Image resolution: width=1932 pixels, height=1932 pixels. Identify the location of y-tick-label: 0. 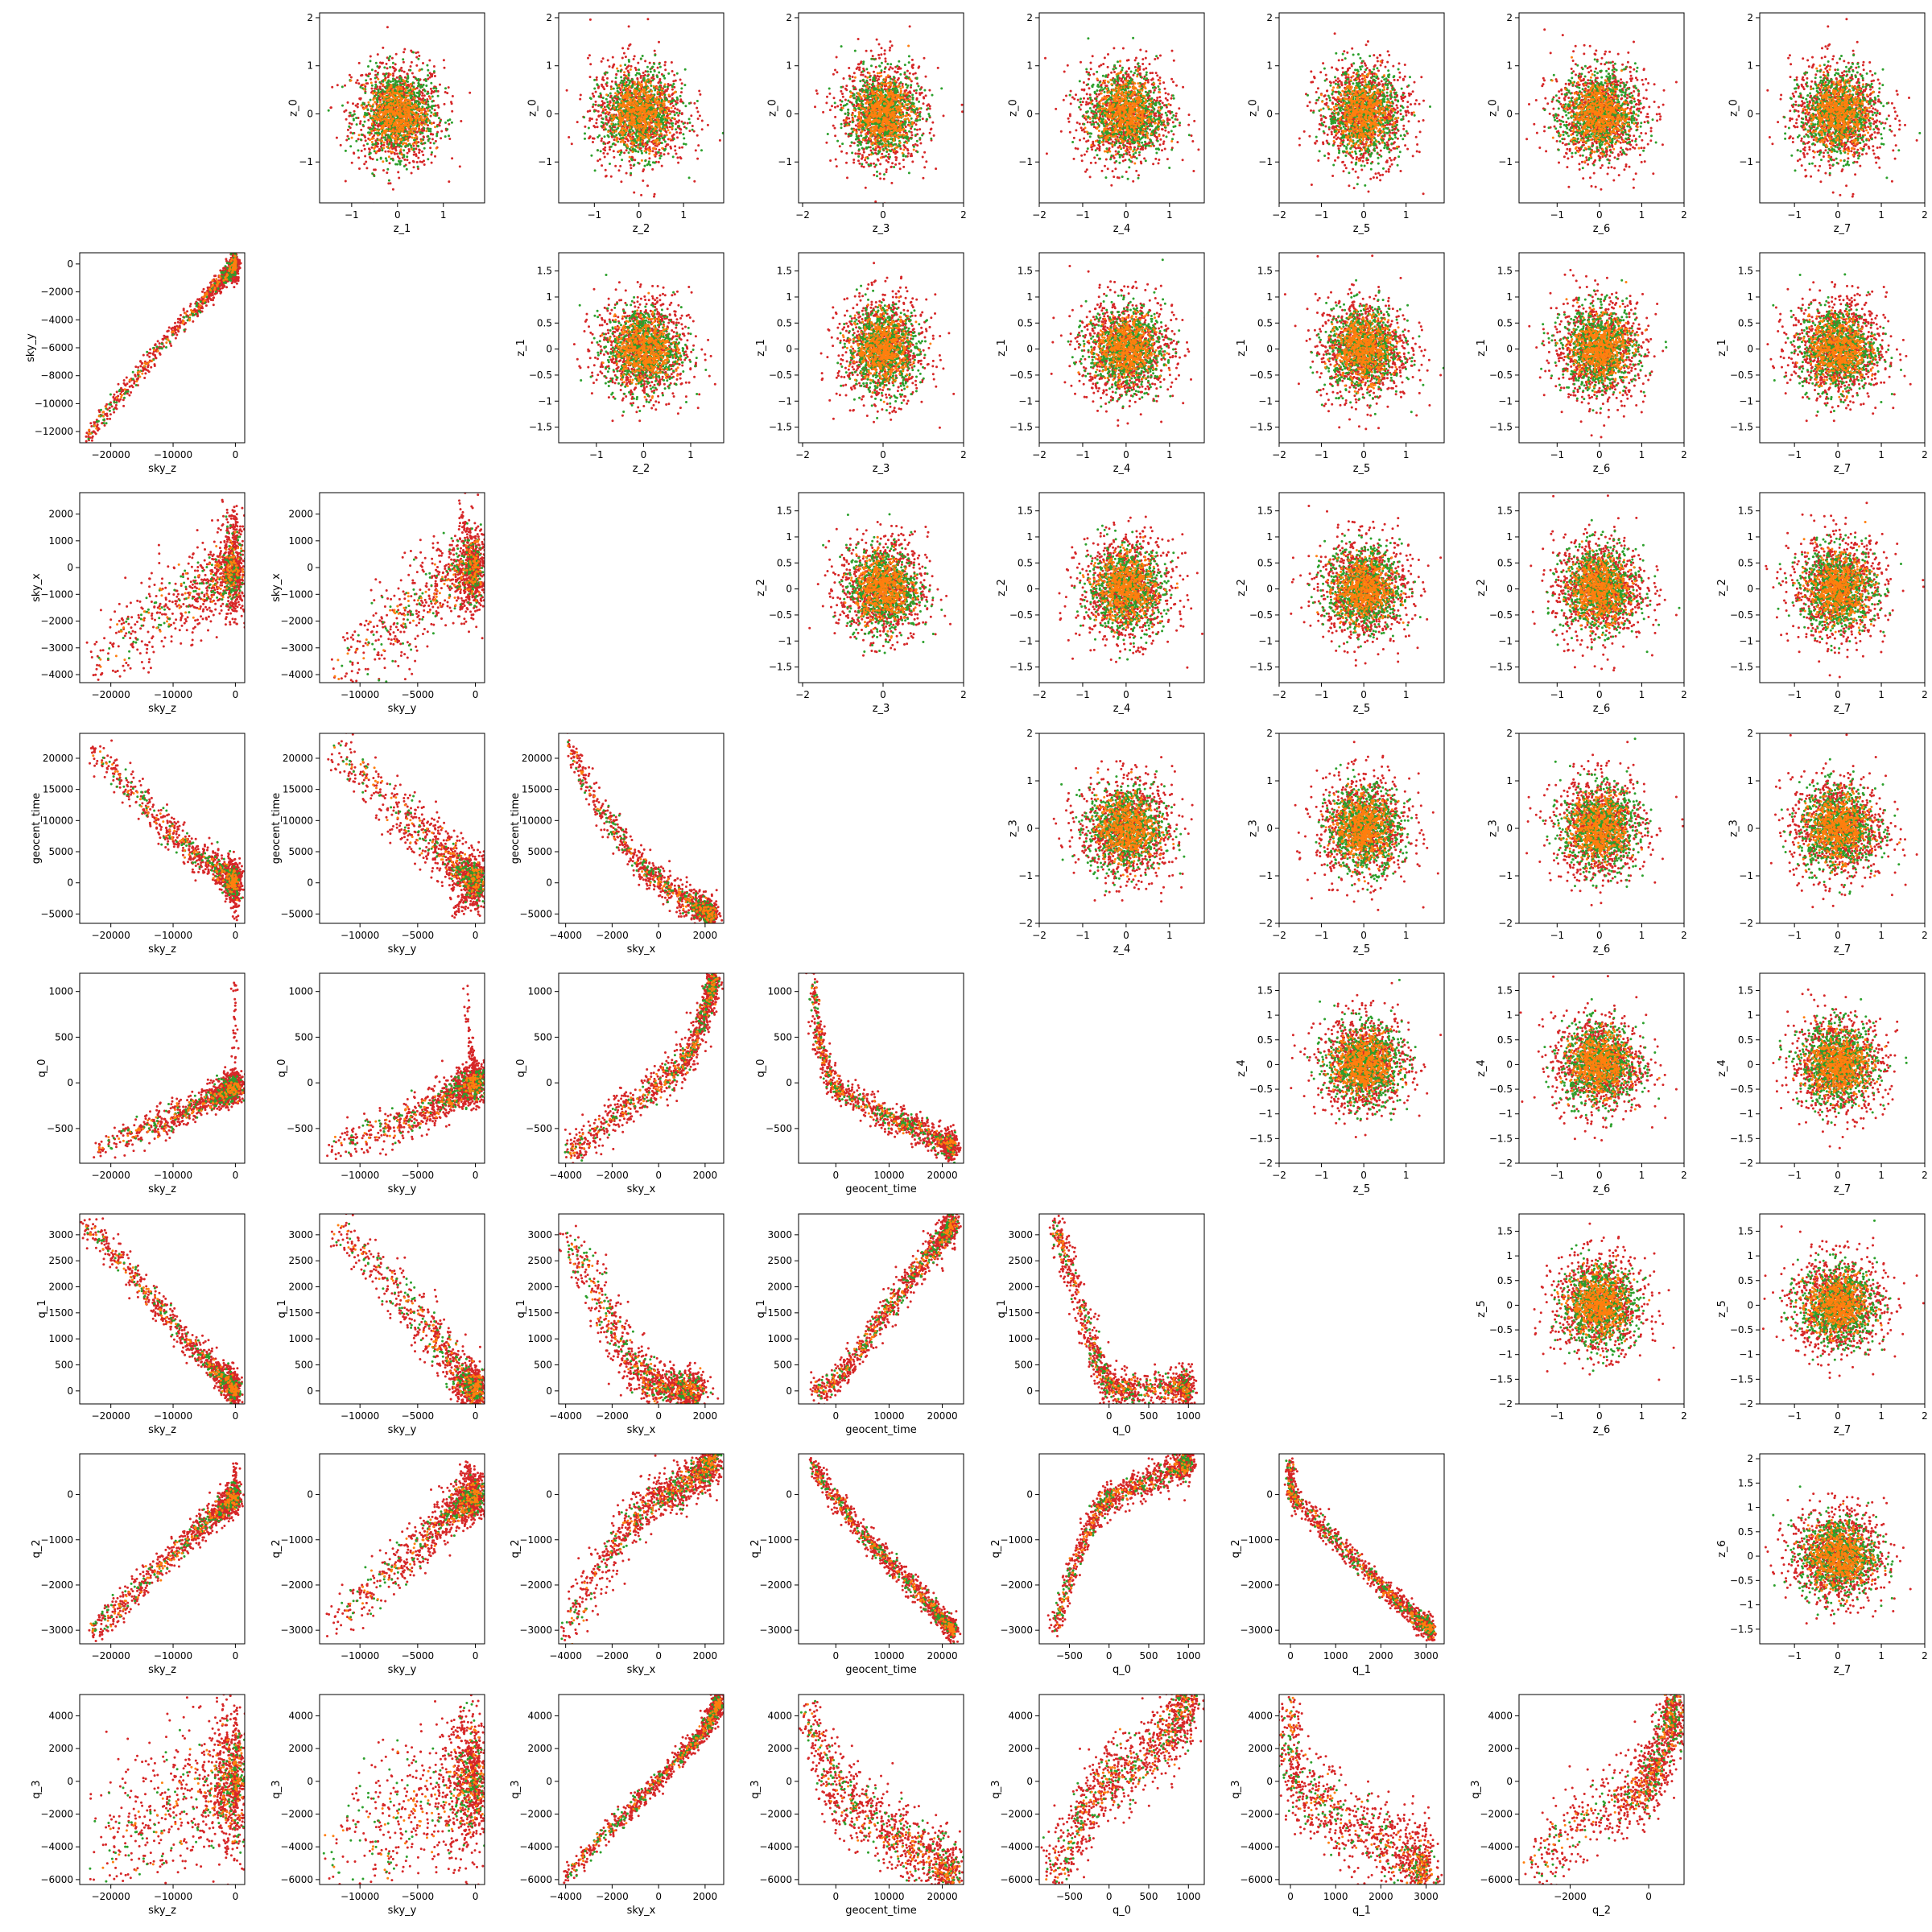
(549, 113).